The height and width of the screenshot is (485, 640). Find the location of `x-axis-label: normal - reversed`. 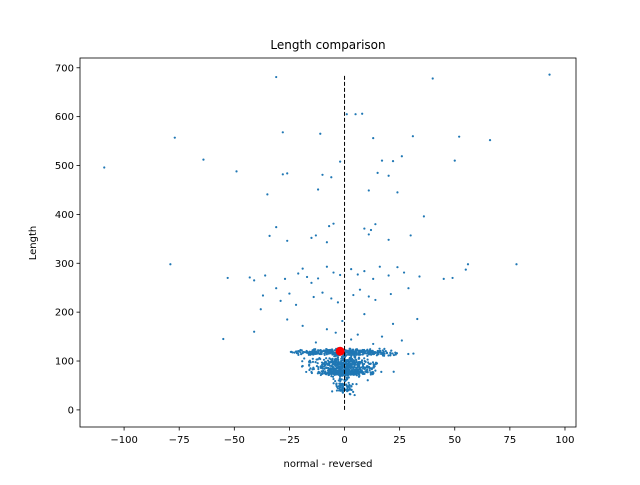

x-axis-label: normal - reversed is located at coordinates (328, 464).